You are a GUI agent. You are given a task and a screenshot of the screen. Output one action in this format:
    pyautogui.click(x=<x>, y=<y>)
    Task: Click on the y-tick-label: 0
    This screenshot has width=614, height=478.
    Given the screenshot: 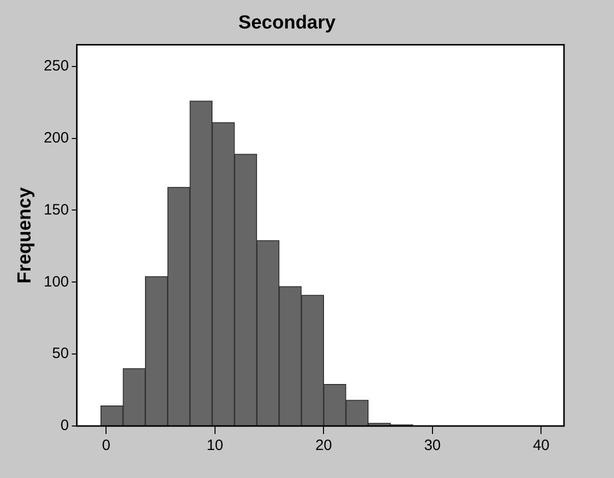 What is the action you would take?
    pyautogui.click(x=64, y=425)
    